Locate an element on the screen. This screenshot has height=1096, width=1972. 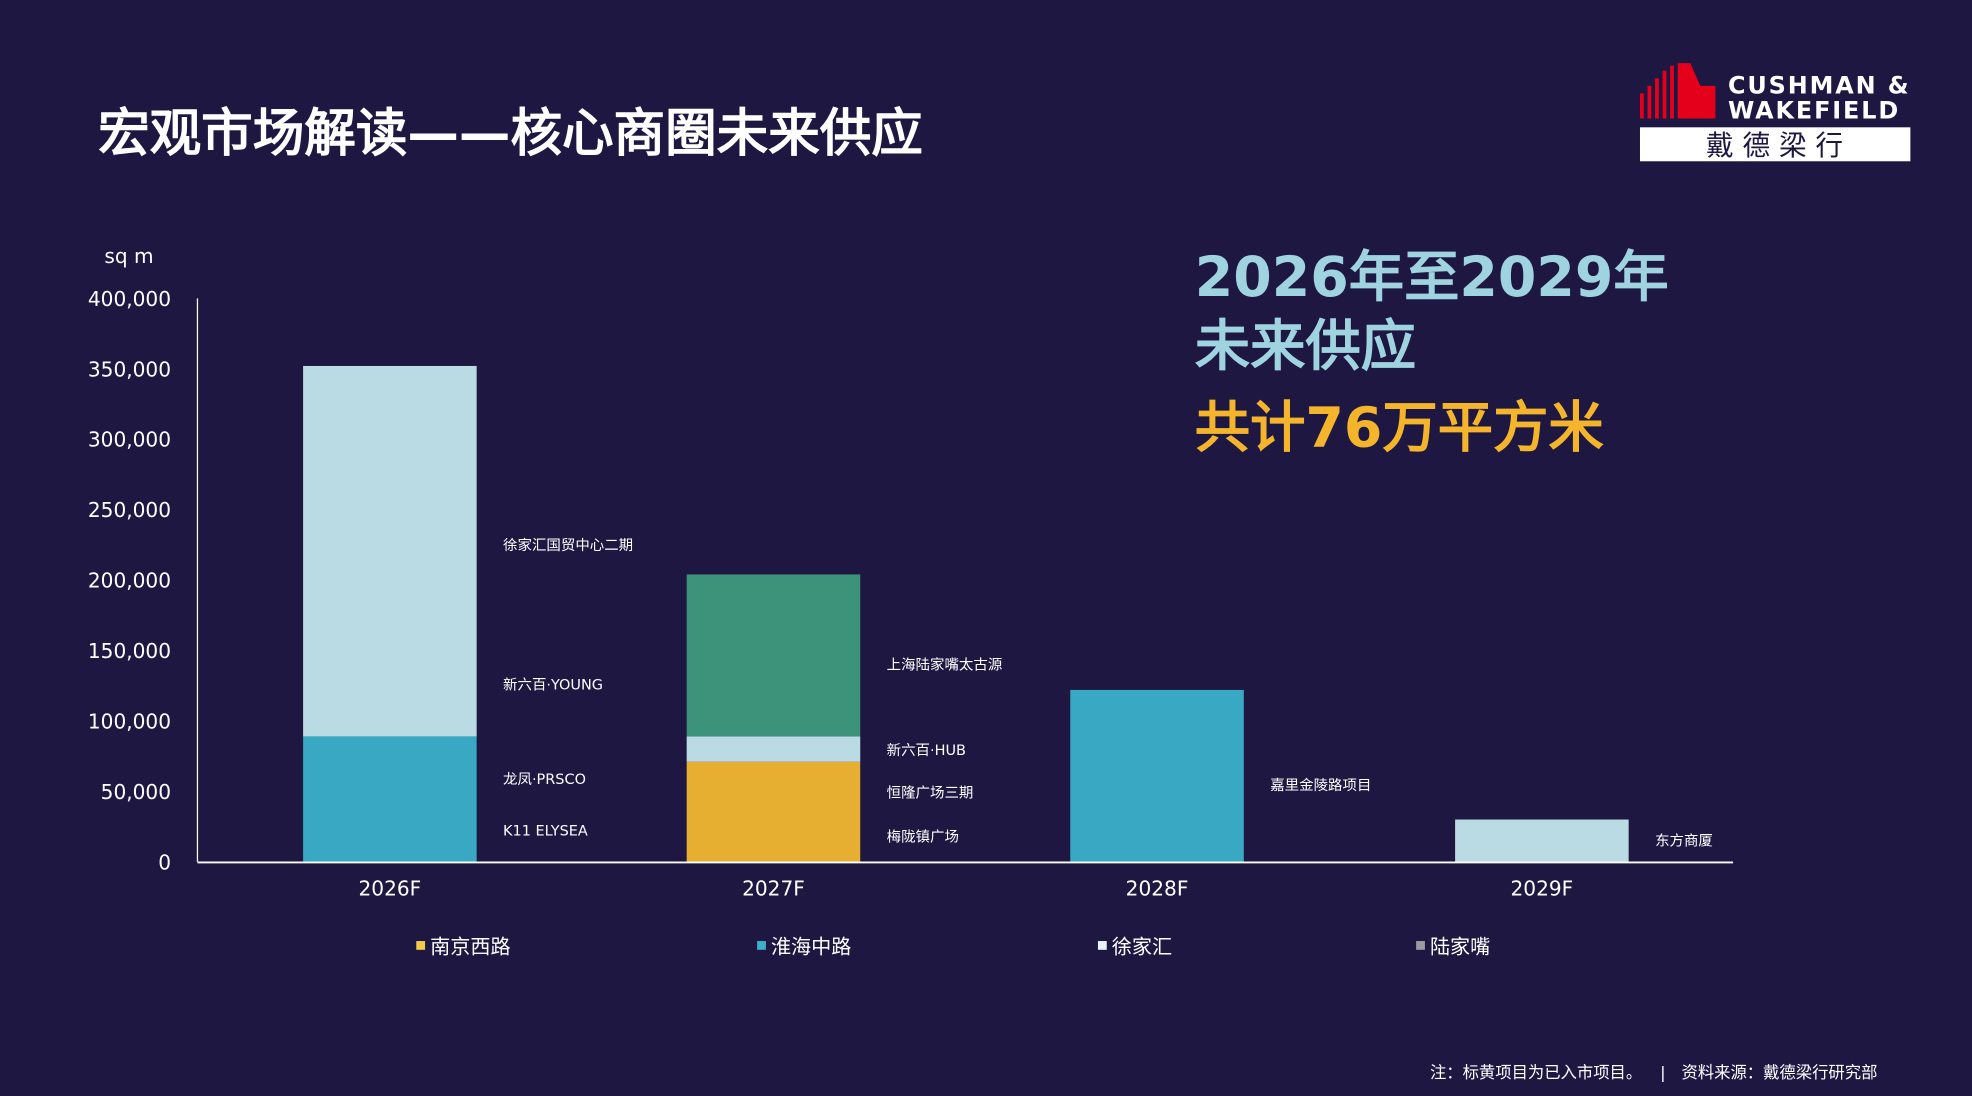
y-tick-label: 400,000 is located at coordinates (129, 299).